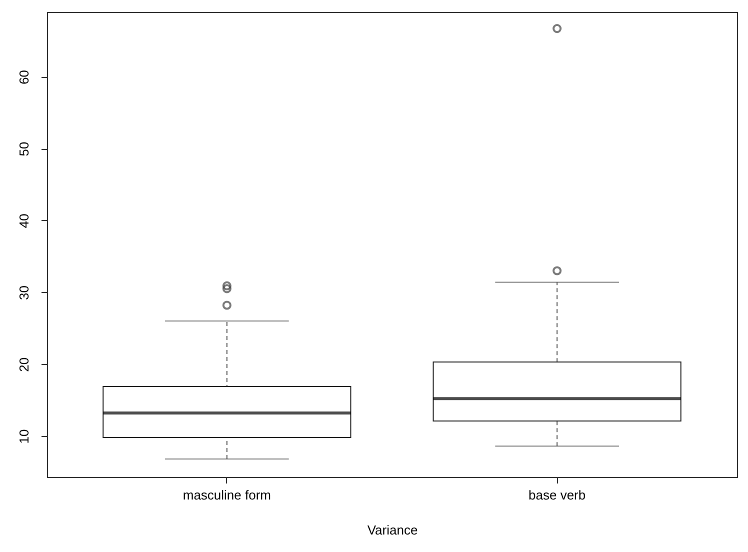 This screenshot has height=552, width=748. I want to click on y-tick-label: 40, so click(24, 221).